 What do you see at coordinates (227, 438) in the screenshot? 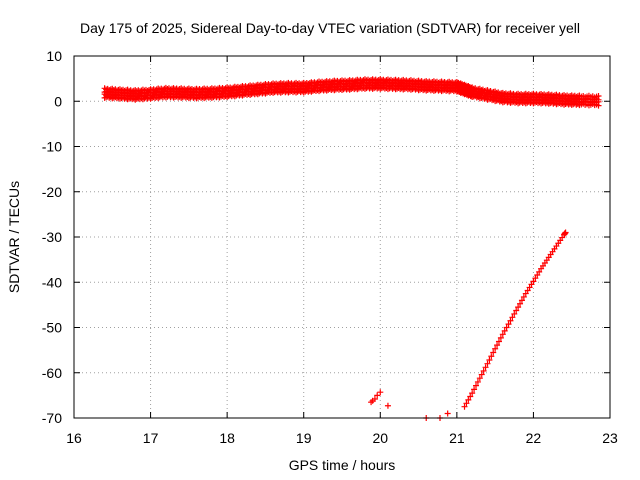
I see `x-tick-label: 18` at bounding box center [227, 438].